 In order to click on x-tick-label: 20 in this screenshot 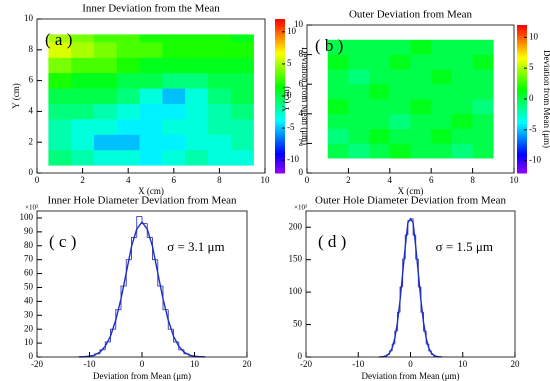, I will do `click(248, 364)`.